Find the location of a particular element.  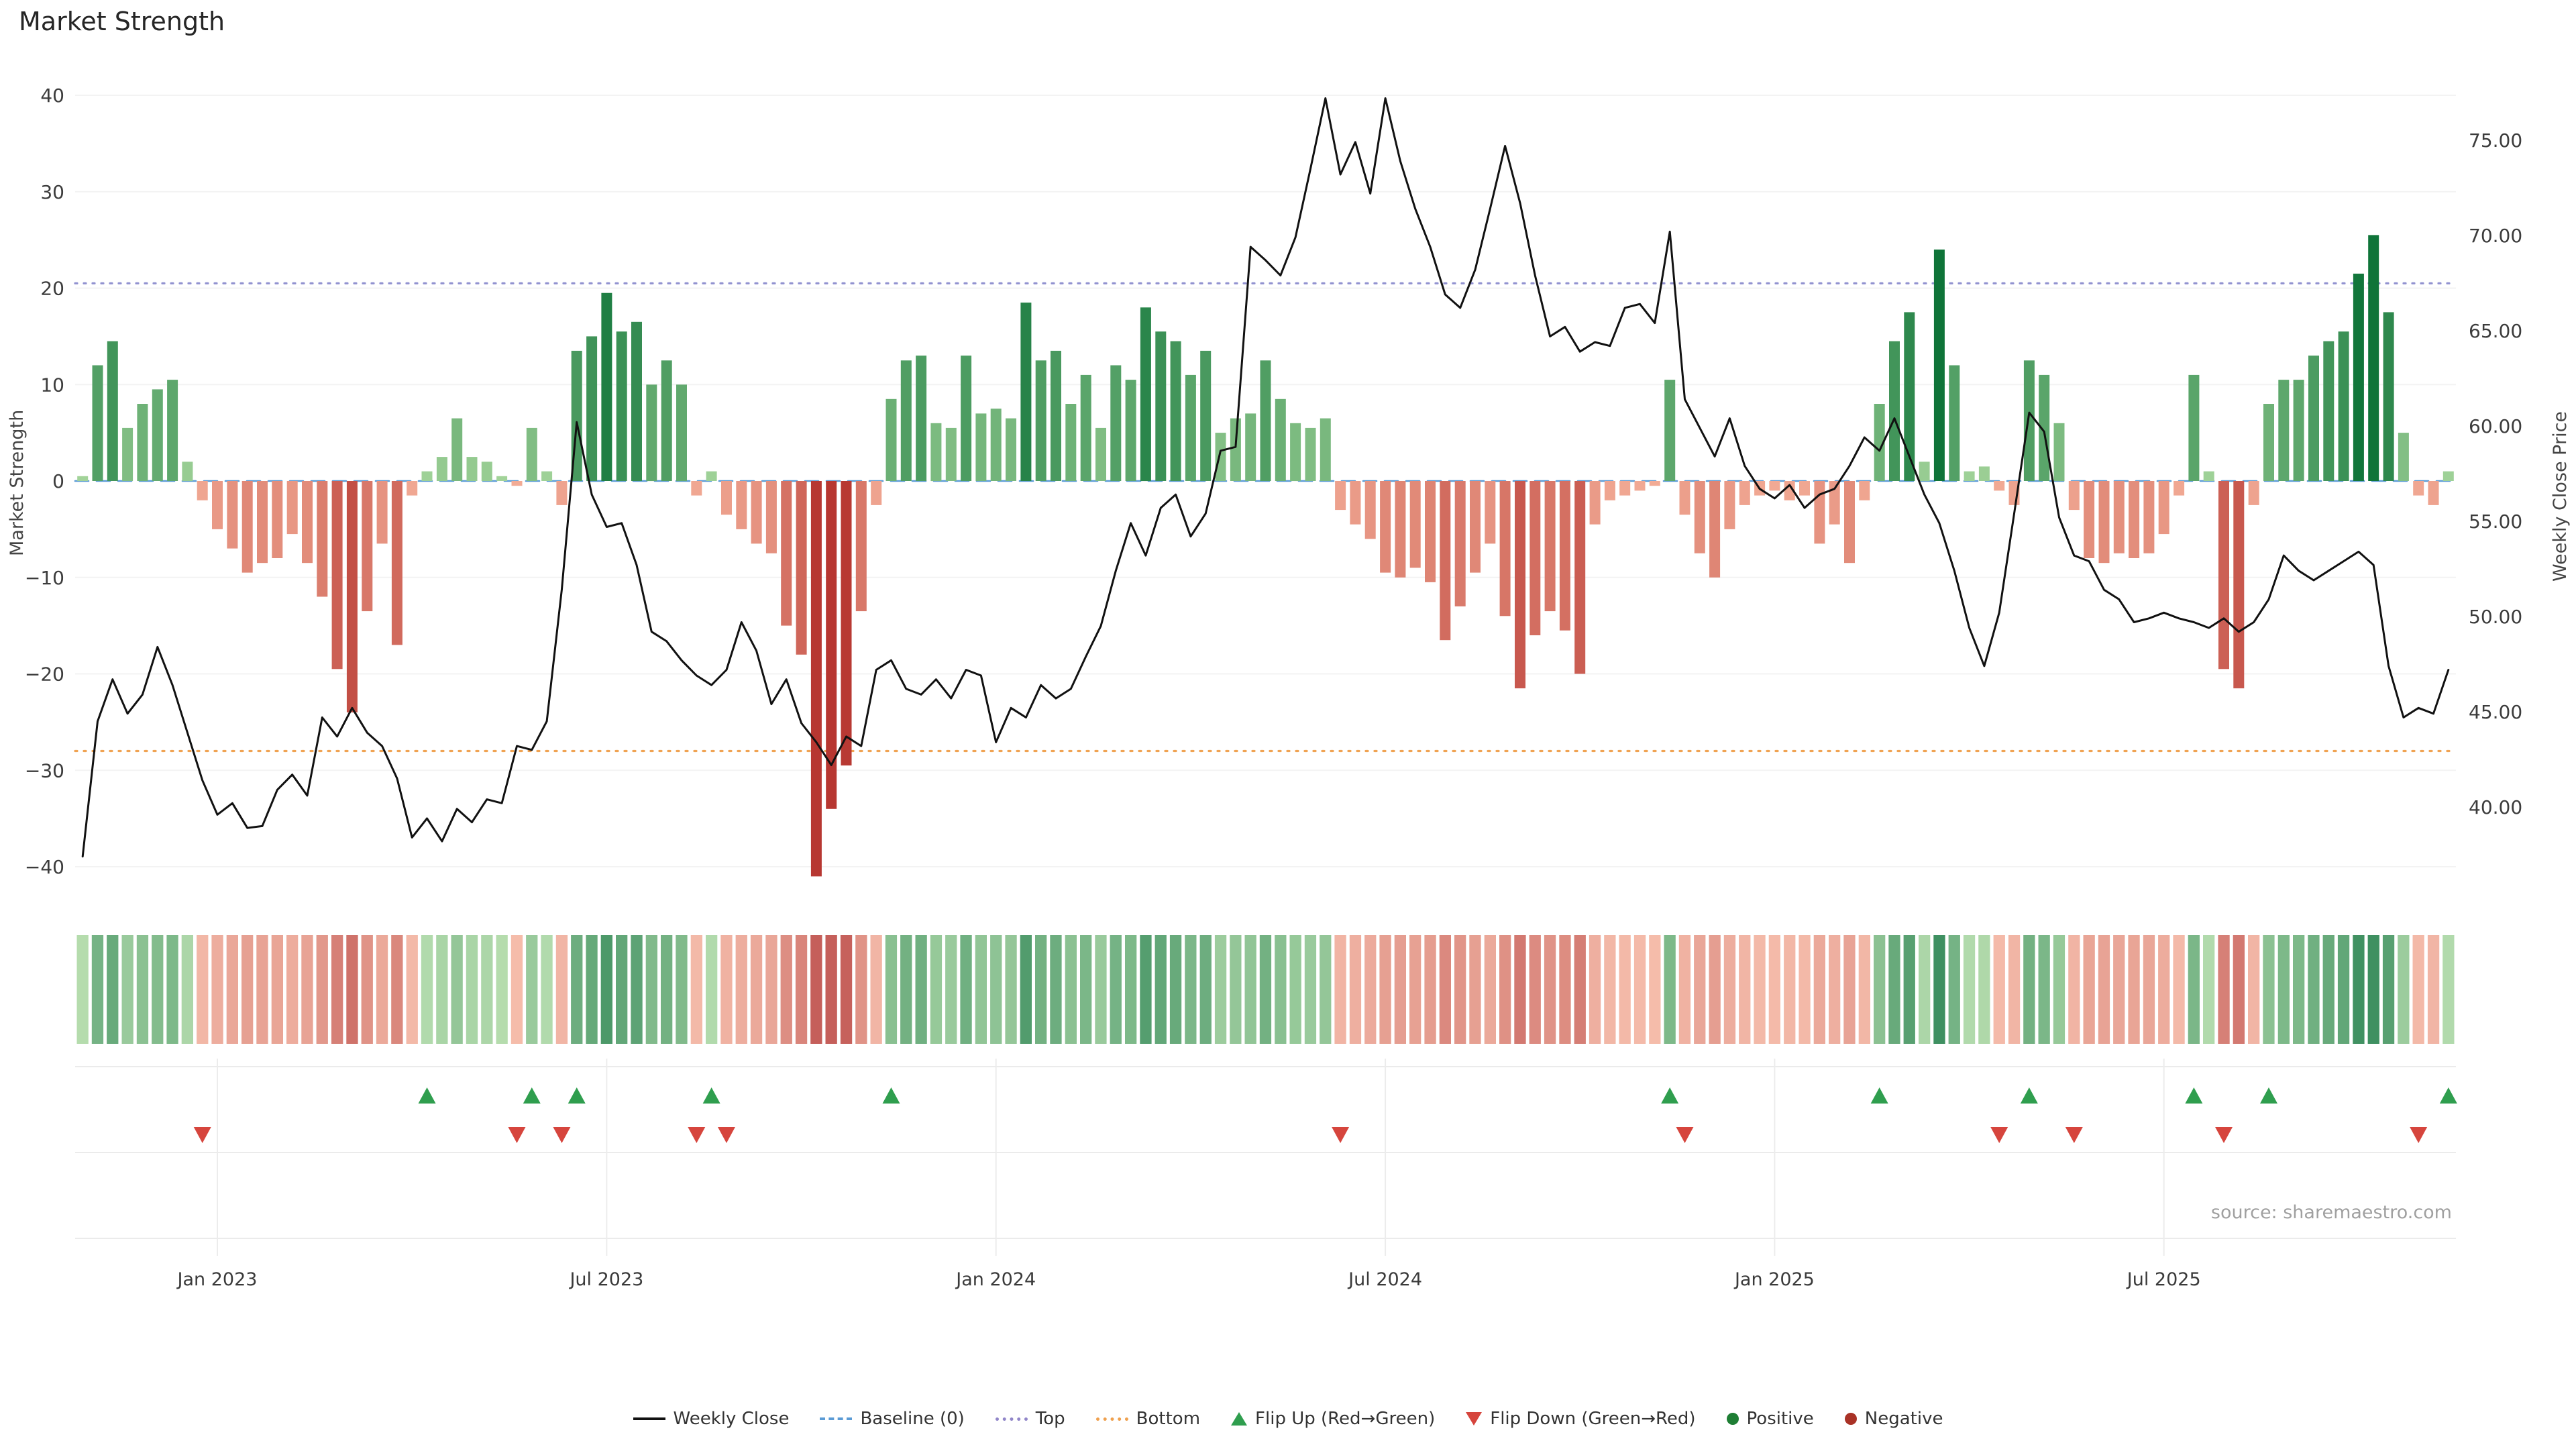

right-tick-label: 75.00 is located at coordinates (2495, 140).